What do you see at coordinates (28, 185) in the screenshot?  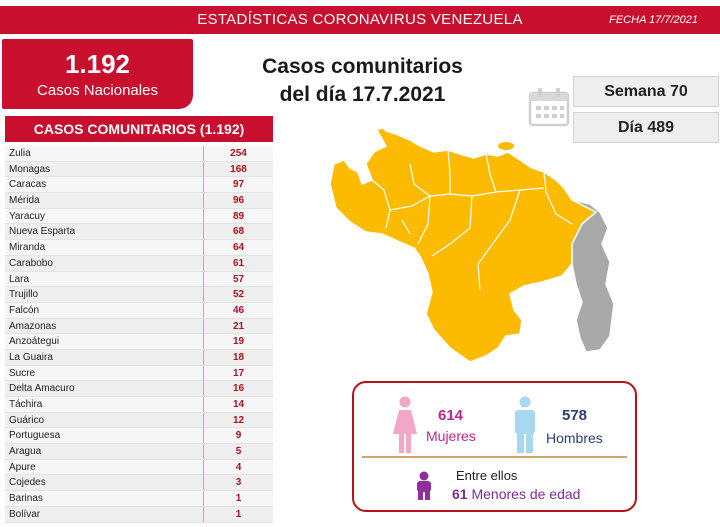 I see `state-name: Caracas` at bounding box center [28, 185].